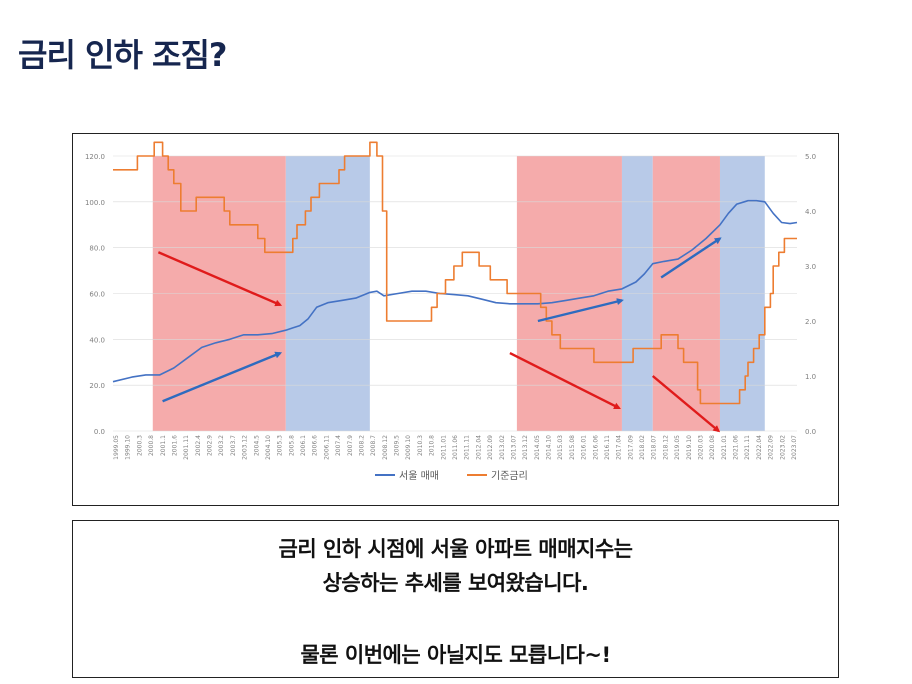 This screenshot has width=912, height=684. What do you see at coordinates (560, 447) in the screenshot?
I see `x-tick-label: 2015.03` at bounding box center [560, 447].